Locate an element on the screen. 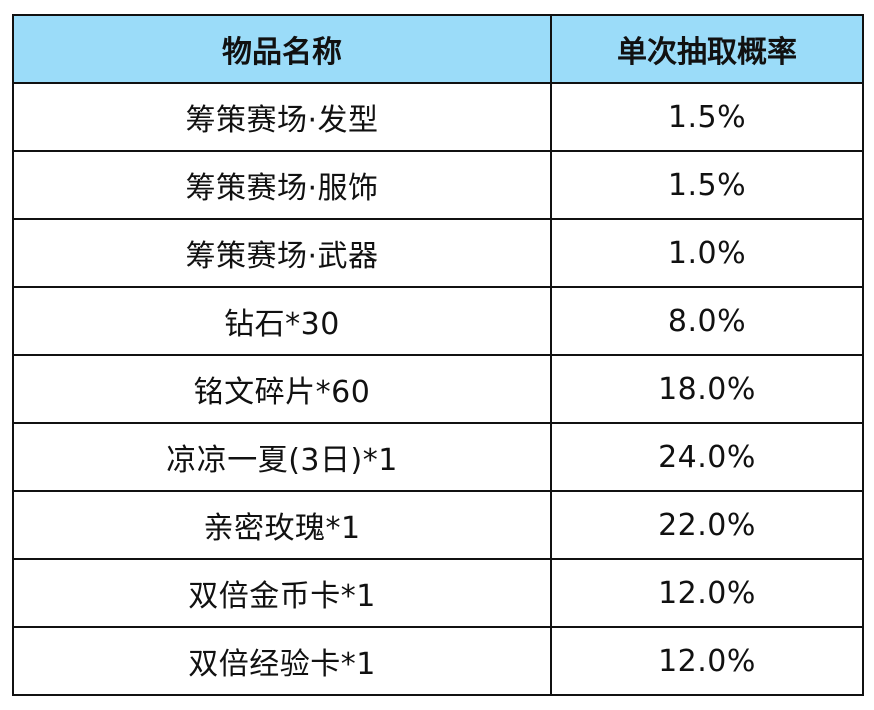 Image resolution: width=874 pixels, height=710 pixels. header-item-name: 物品名称 is located at coordinates (282, 49).